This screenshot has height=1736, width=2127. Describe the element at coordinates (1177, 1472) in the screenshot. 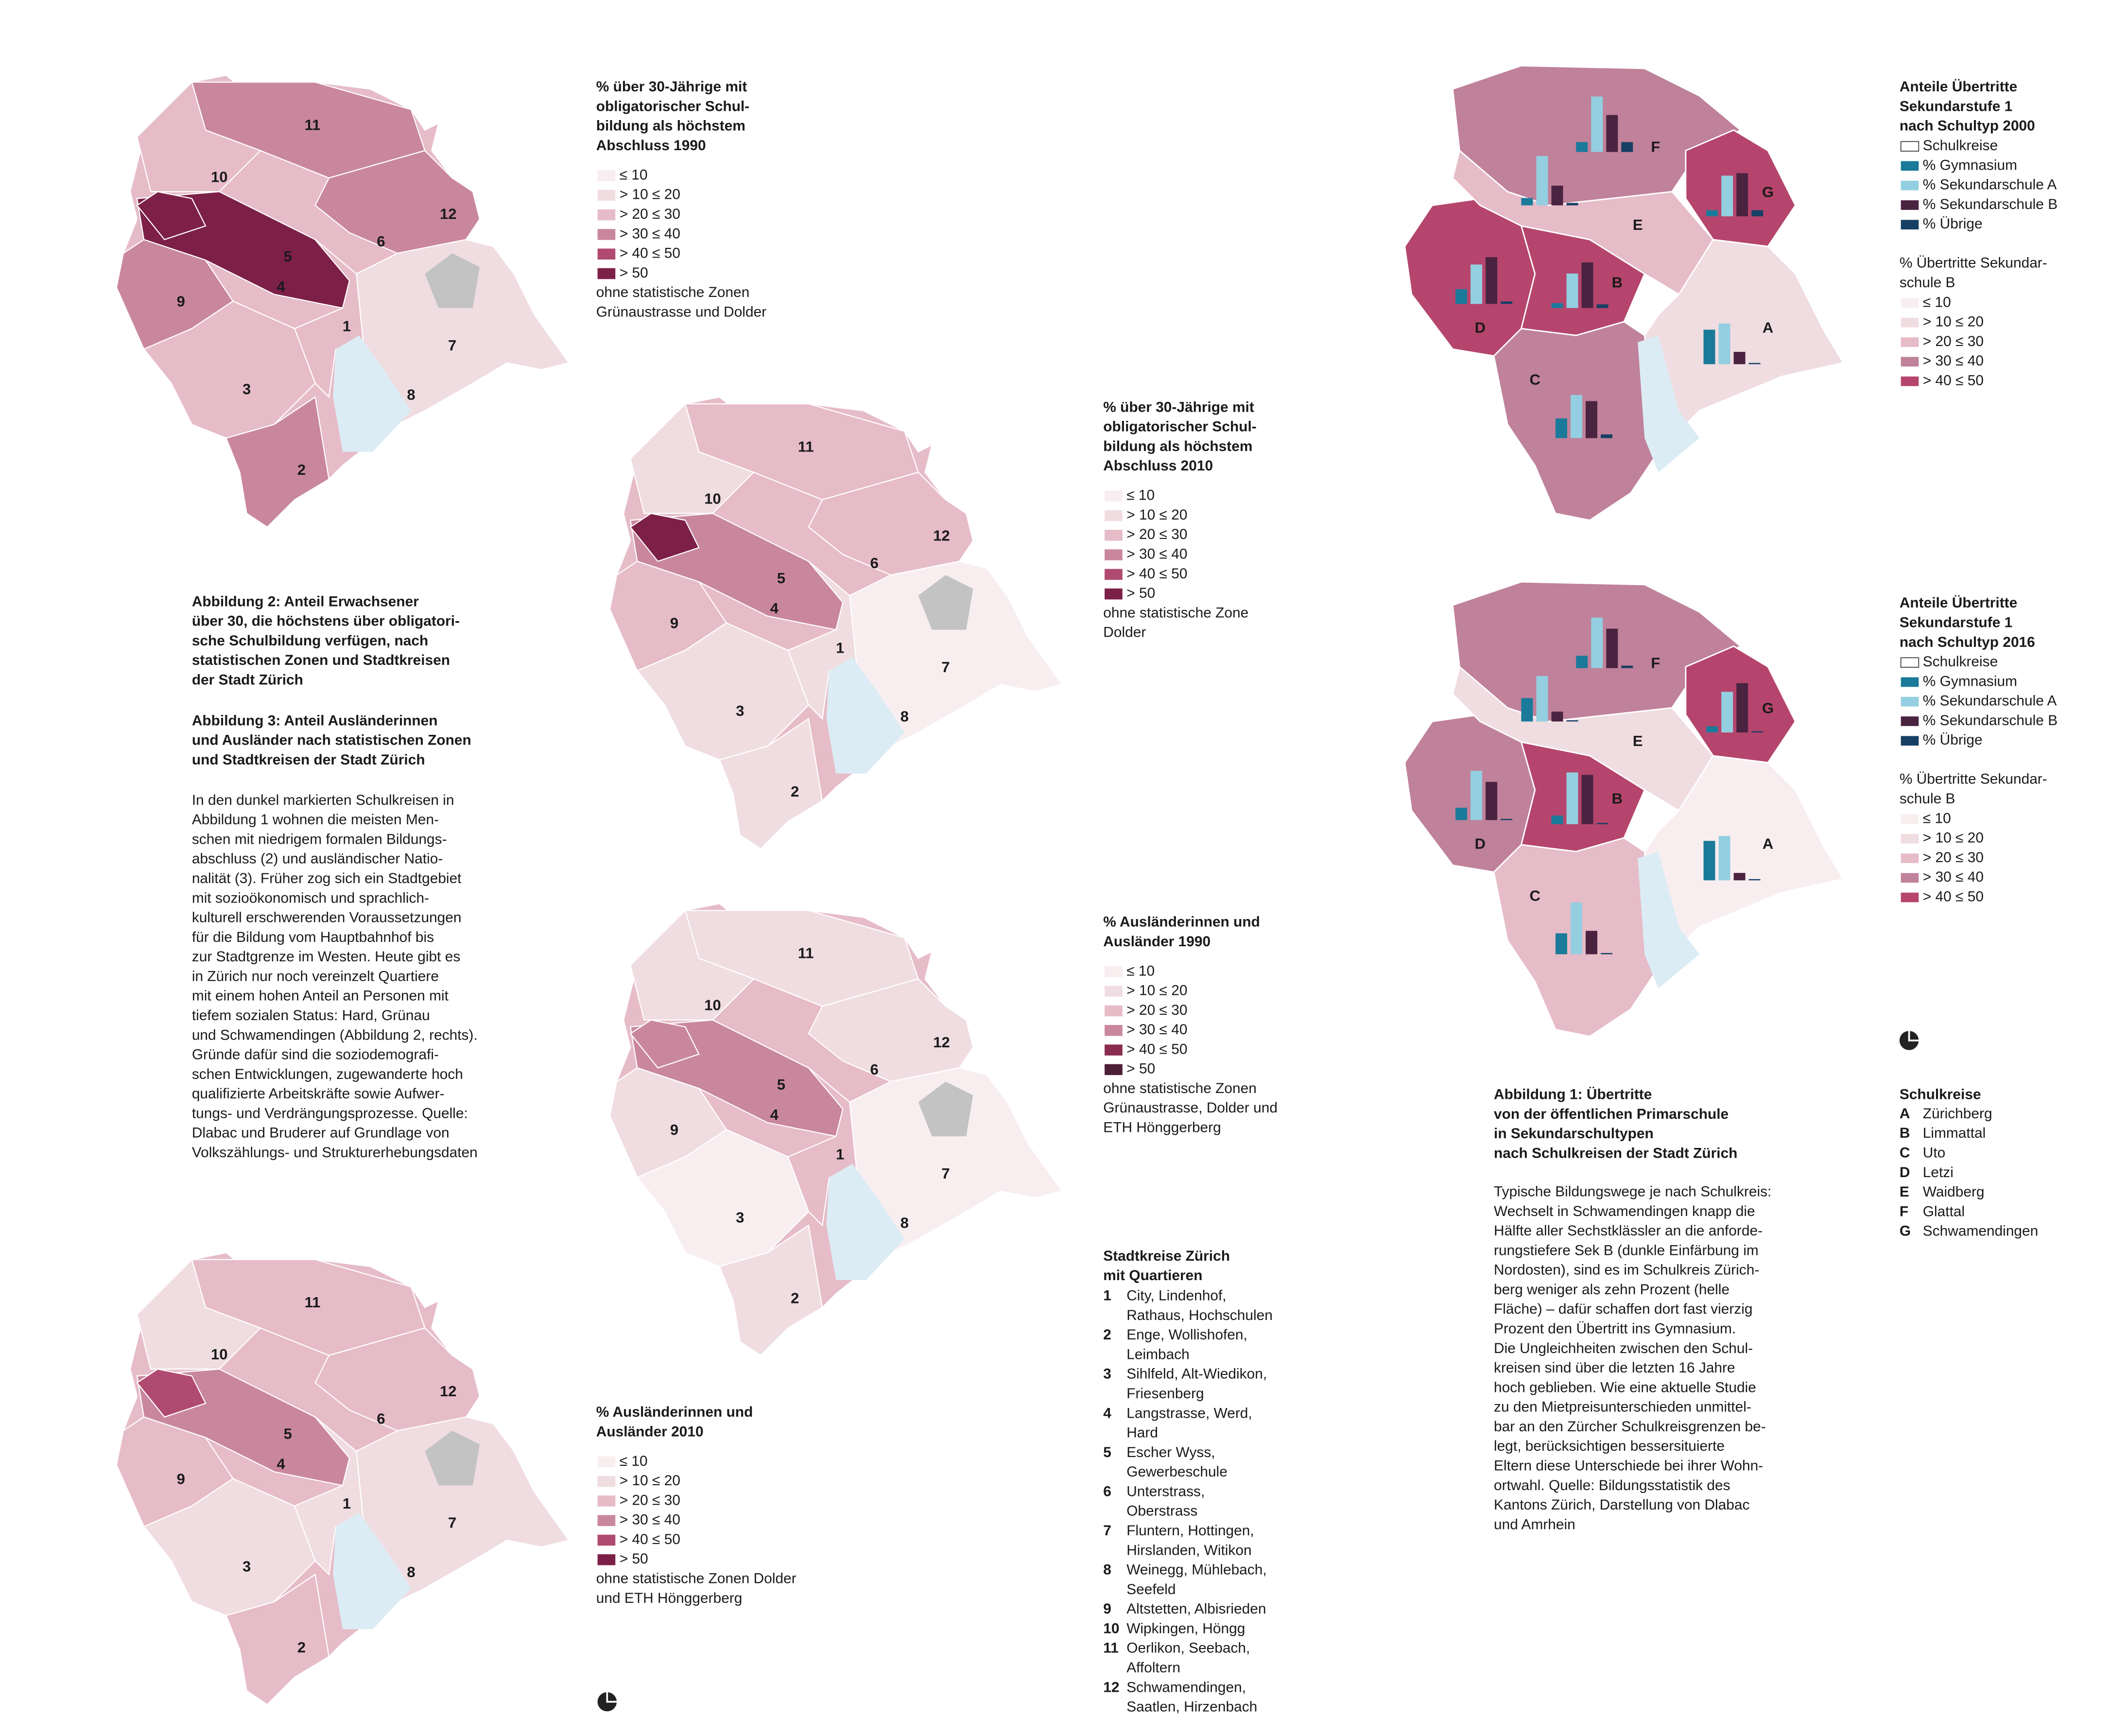

I see `list-text: Gewerbeschule` at that location.